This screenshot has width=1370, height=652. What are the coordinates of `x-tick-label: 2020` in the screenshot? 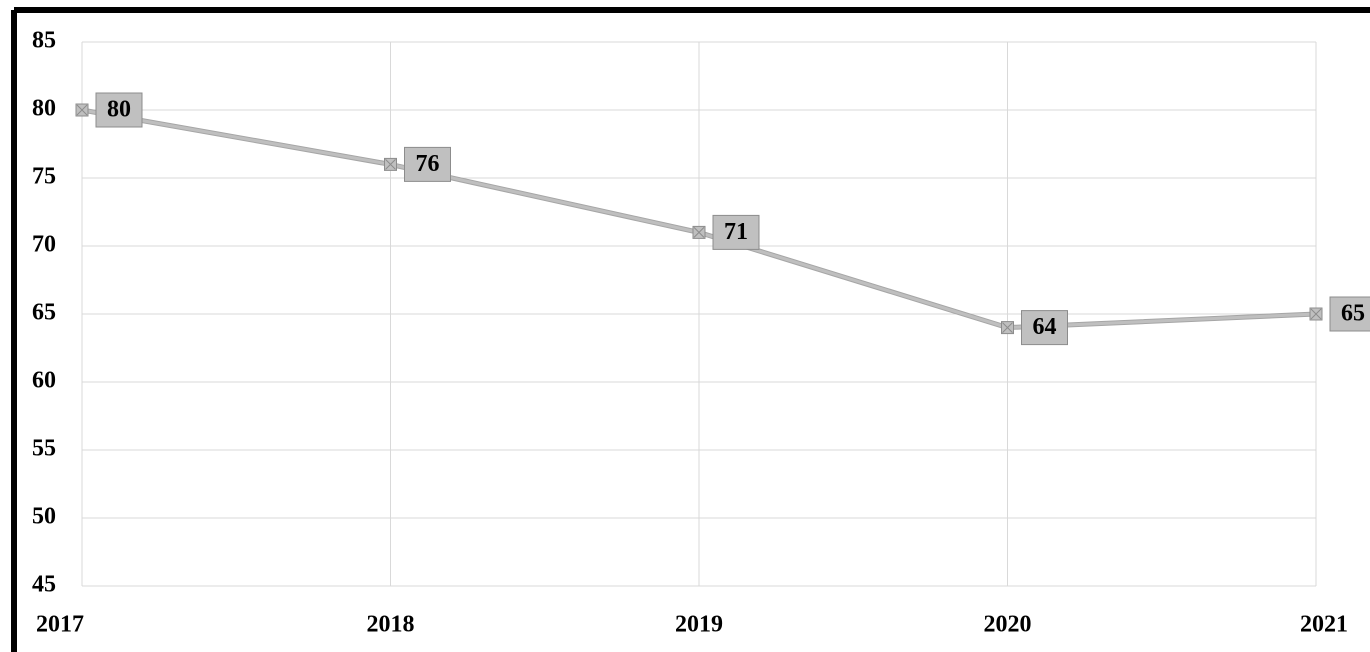 It's located at (1008, 625).